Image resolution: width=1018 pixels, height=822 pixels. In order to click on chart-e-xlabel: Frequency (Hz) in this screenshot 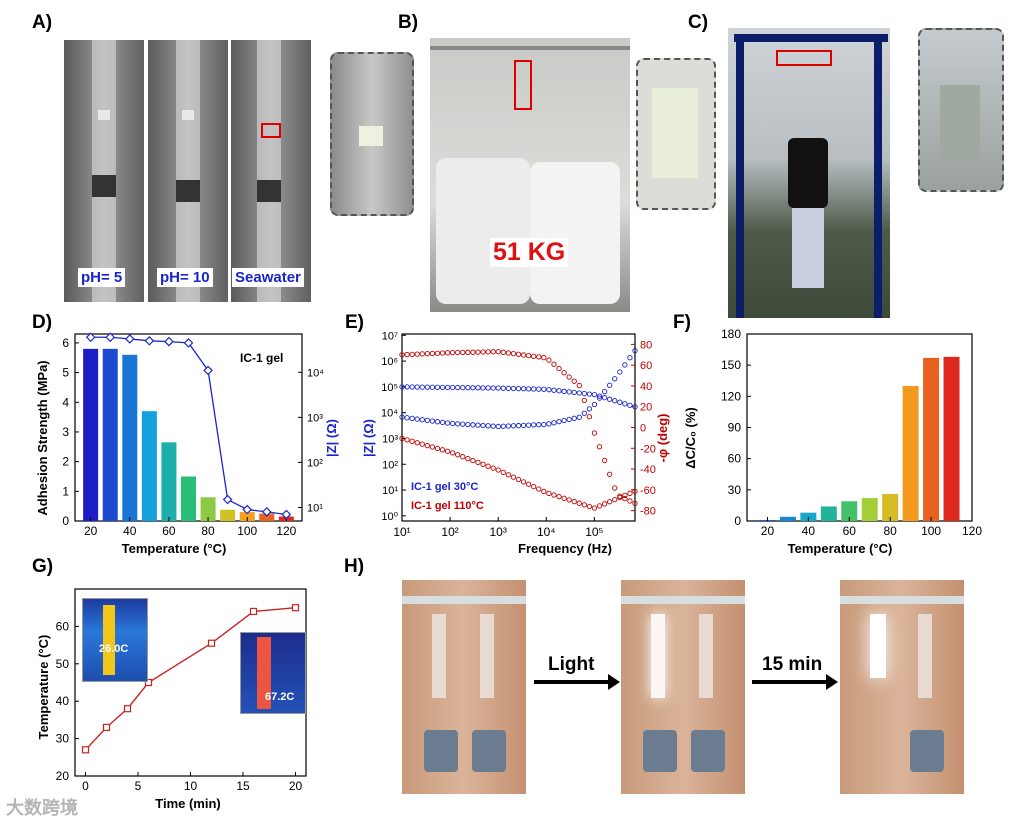, I will do `click(565, 548)`.